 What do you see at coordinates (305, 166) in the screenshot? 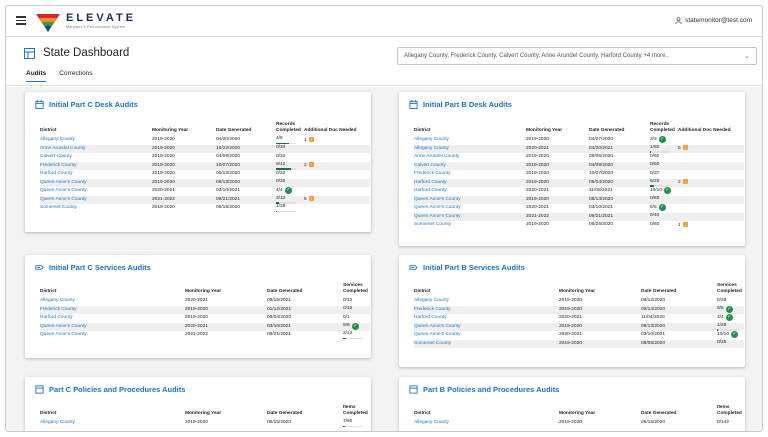
I see `additional-docs-count: 2` at bounding box center [305, 166].